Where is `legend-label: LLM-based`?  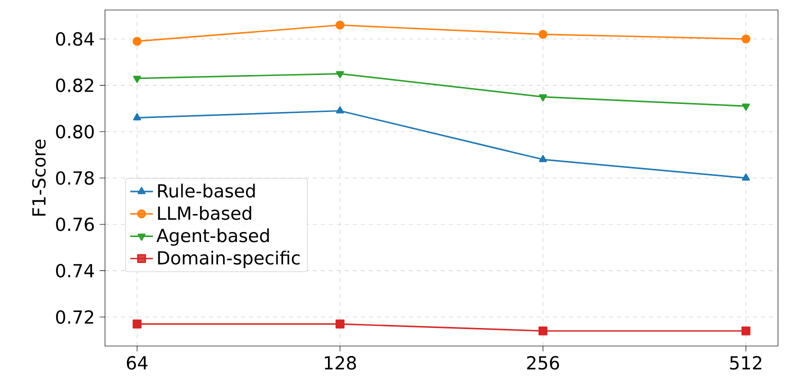
legend-label: LLM-based is located at coordinates (205, 213).